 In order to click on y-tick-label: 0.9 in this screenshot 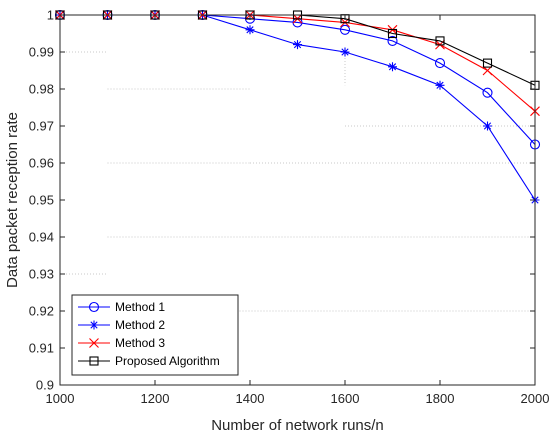, I will do `click(45, 385)`.